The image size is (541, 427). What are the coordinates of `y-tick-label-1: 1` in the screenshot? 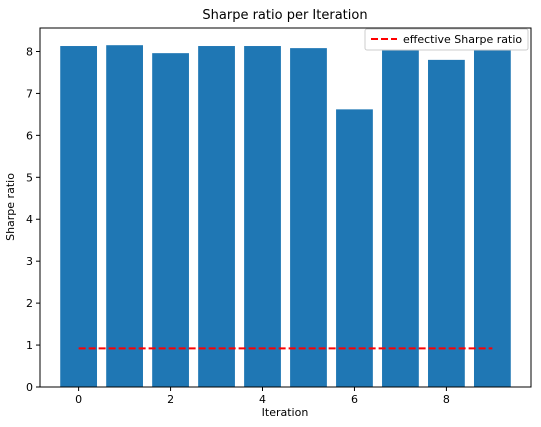 It's located at (29, 345).